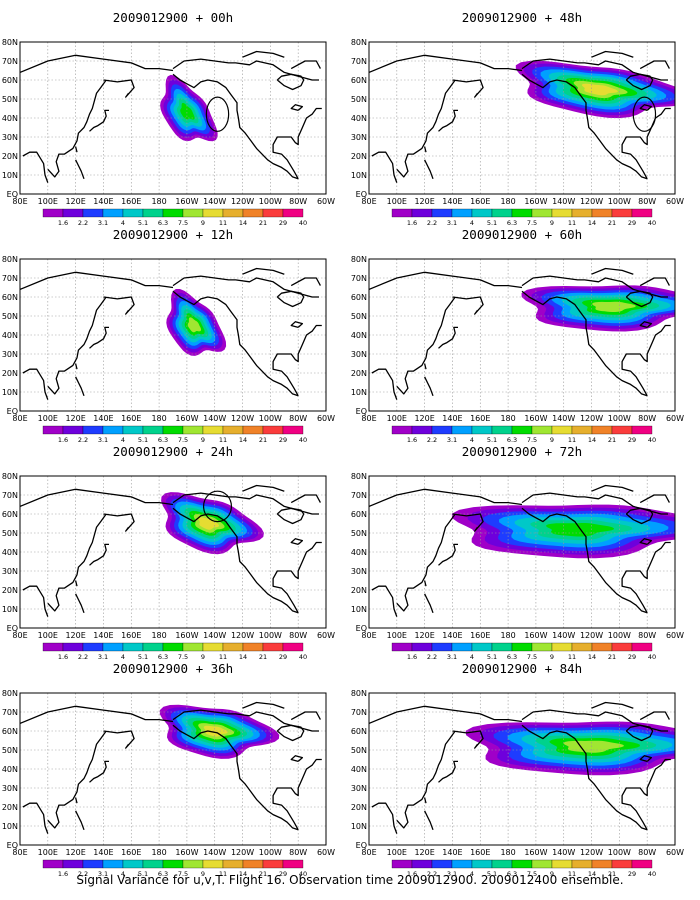 The width and height of the screenshot is (700, 900). I want to click on x-tick-label: 160W, so click(535, 418).